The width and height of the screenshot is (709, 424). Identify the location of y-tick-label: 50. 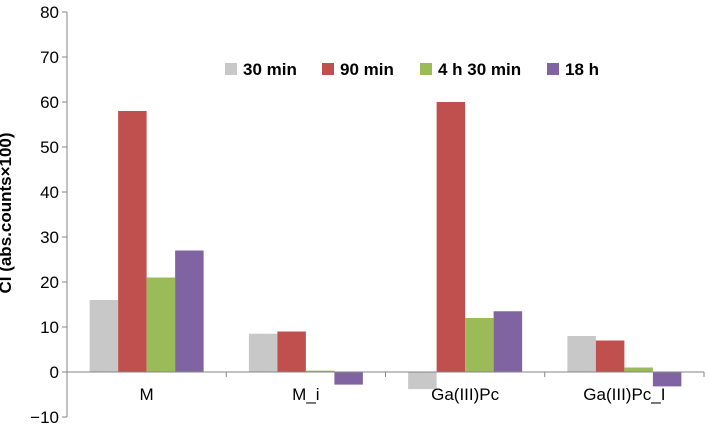
(49, 147).